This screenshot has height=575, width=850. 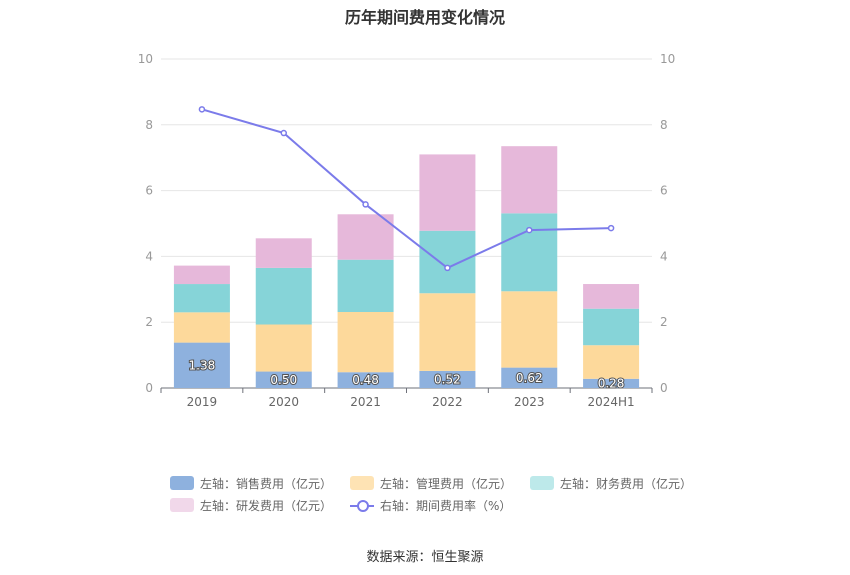 I want to click on point-rate-2021, so click(x=365, y=204).